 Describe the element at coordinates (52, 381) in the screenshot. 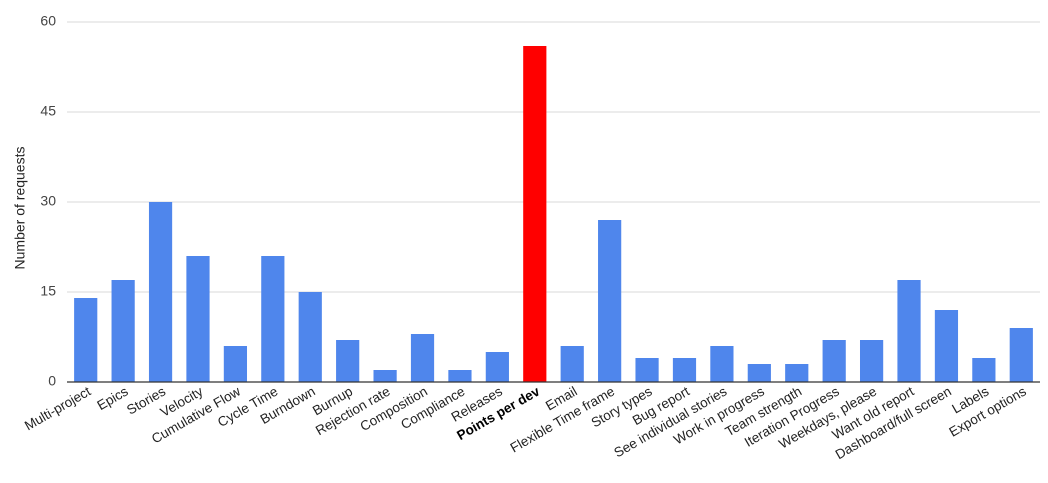

I see `y-tick-label: 0` at that location.